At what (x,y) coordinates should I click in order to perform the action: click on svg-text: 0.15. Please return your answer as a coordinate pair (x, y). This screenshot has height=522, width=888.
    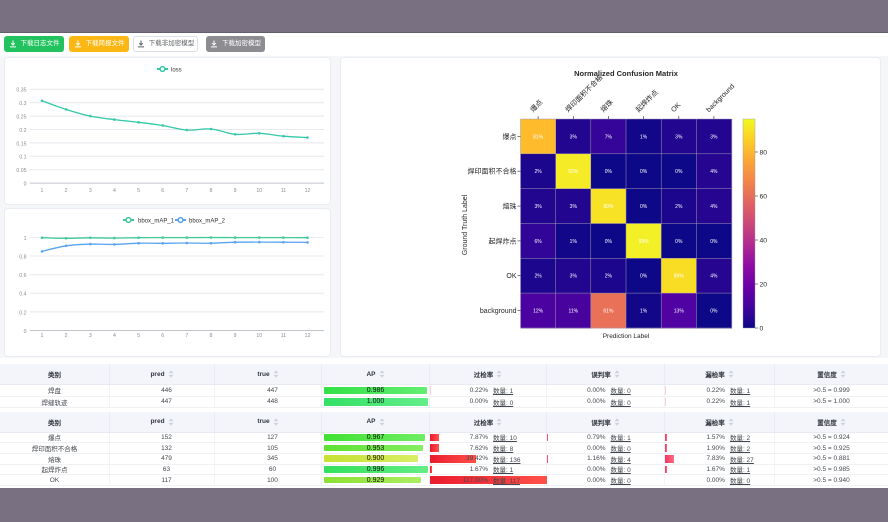
    Looking at the image, I should click on (21, 144).